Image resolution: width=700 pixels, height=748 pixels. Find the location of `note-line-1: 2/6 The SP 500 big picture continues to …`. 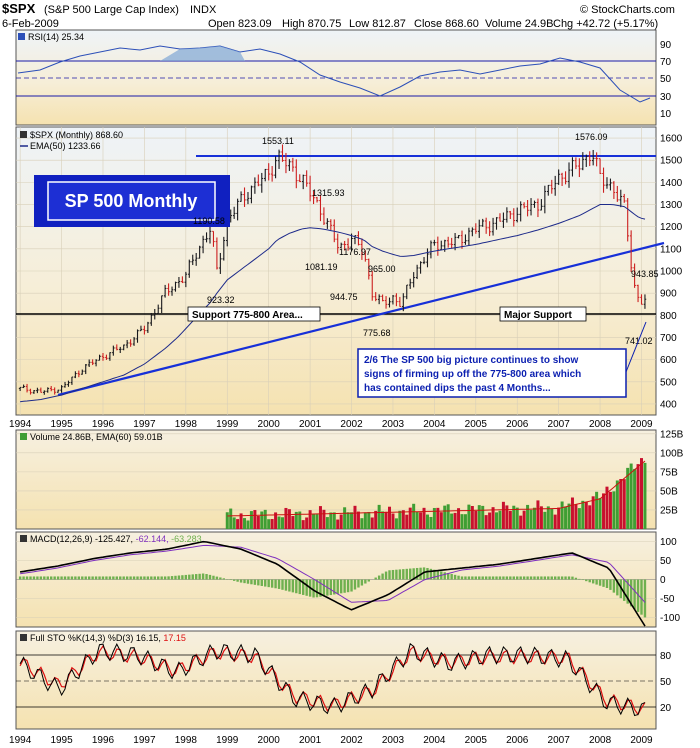

note-line-1: 2/6 The SP 500 big picture continues to … is located at coordinates (471, 360).